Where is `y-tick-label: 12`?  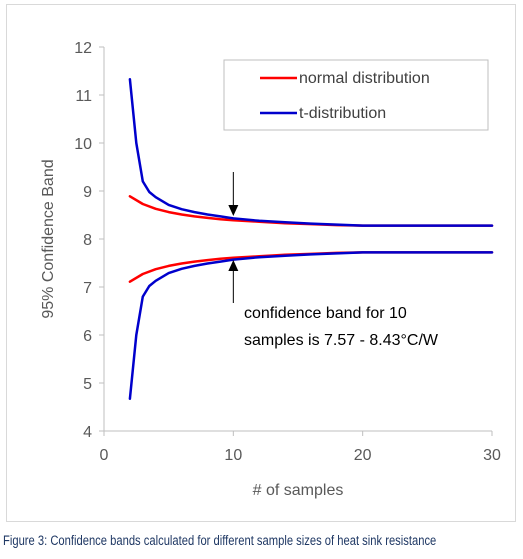 y-tick-label: 12 is located at coordinates (83, 48).